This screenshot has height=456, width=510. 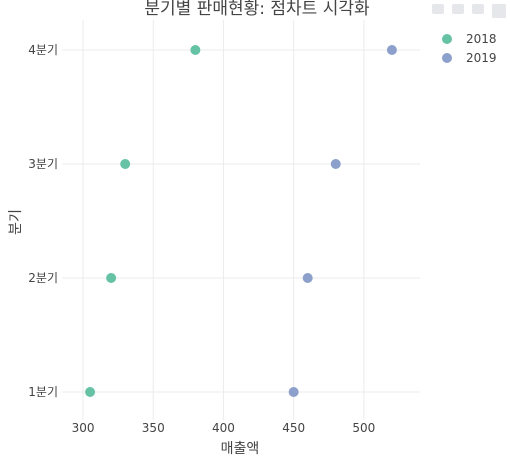 I want to click on x-axis-ticks: 300 350 400 450 500, so click(x=224, y=428).